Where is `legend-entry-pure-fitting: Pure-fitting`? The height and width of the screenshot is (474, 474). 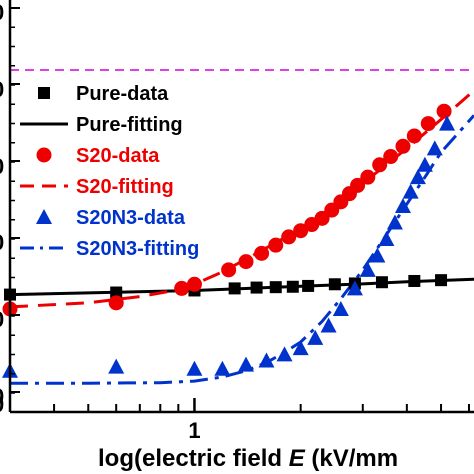
legend-entry-pure-fitting: Pure-fitting is located at coordinates (101, 125).